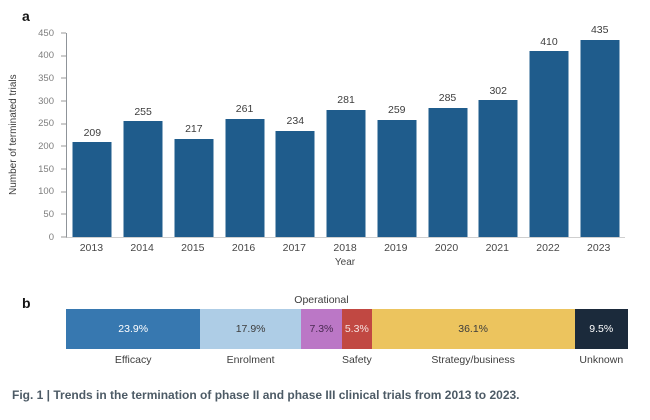 The width and height of the screenshot is (650, 420). Describe the element at coordinates (51, 237) in the screenshot. I see `y-tick-label: 0` at that location.